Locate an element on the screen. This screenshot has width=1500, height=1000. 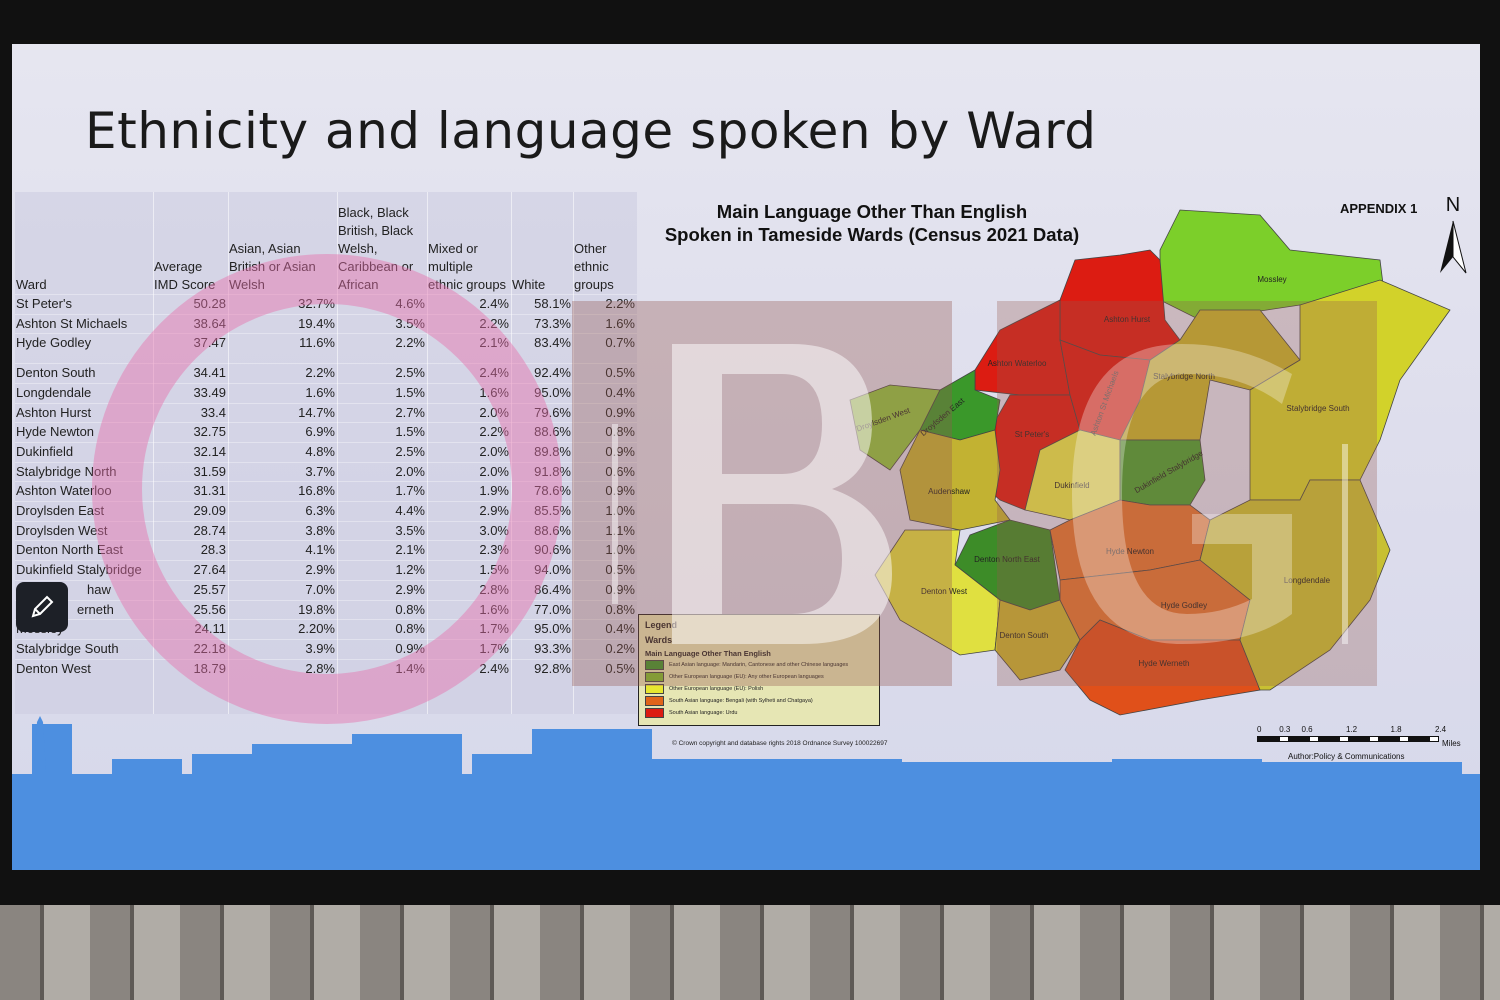
value-cell: 2.7% is located at coordinates (410, 412).